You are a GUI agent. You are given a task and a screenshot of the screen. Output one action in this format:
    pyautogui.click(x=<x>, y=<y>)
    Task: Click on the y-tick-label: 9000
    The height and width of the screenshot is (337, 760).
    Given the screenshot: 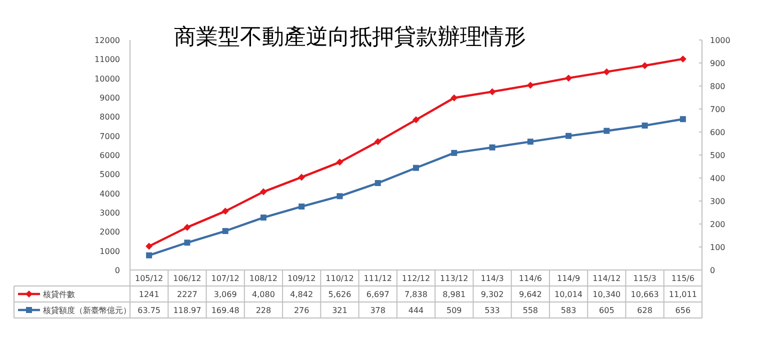 What is the action you would take?
    pyautogui.click(x=110, y=98)
    